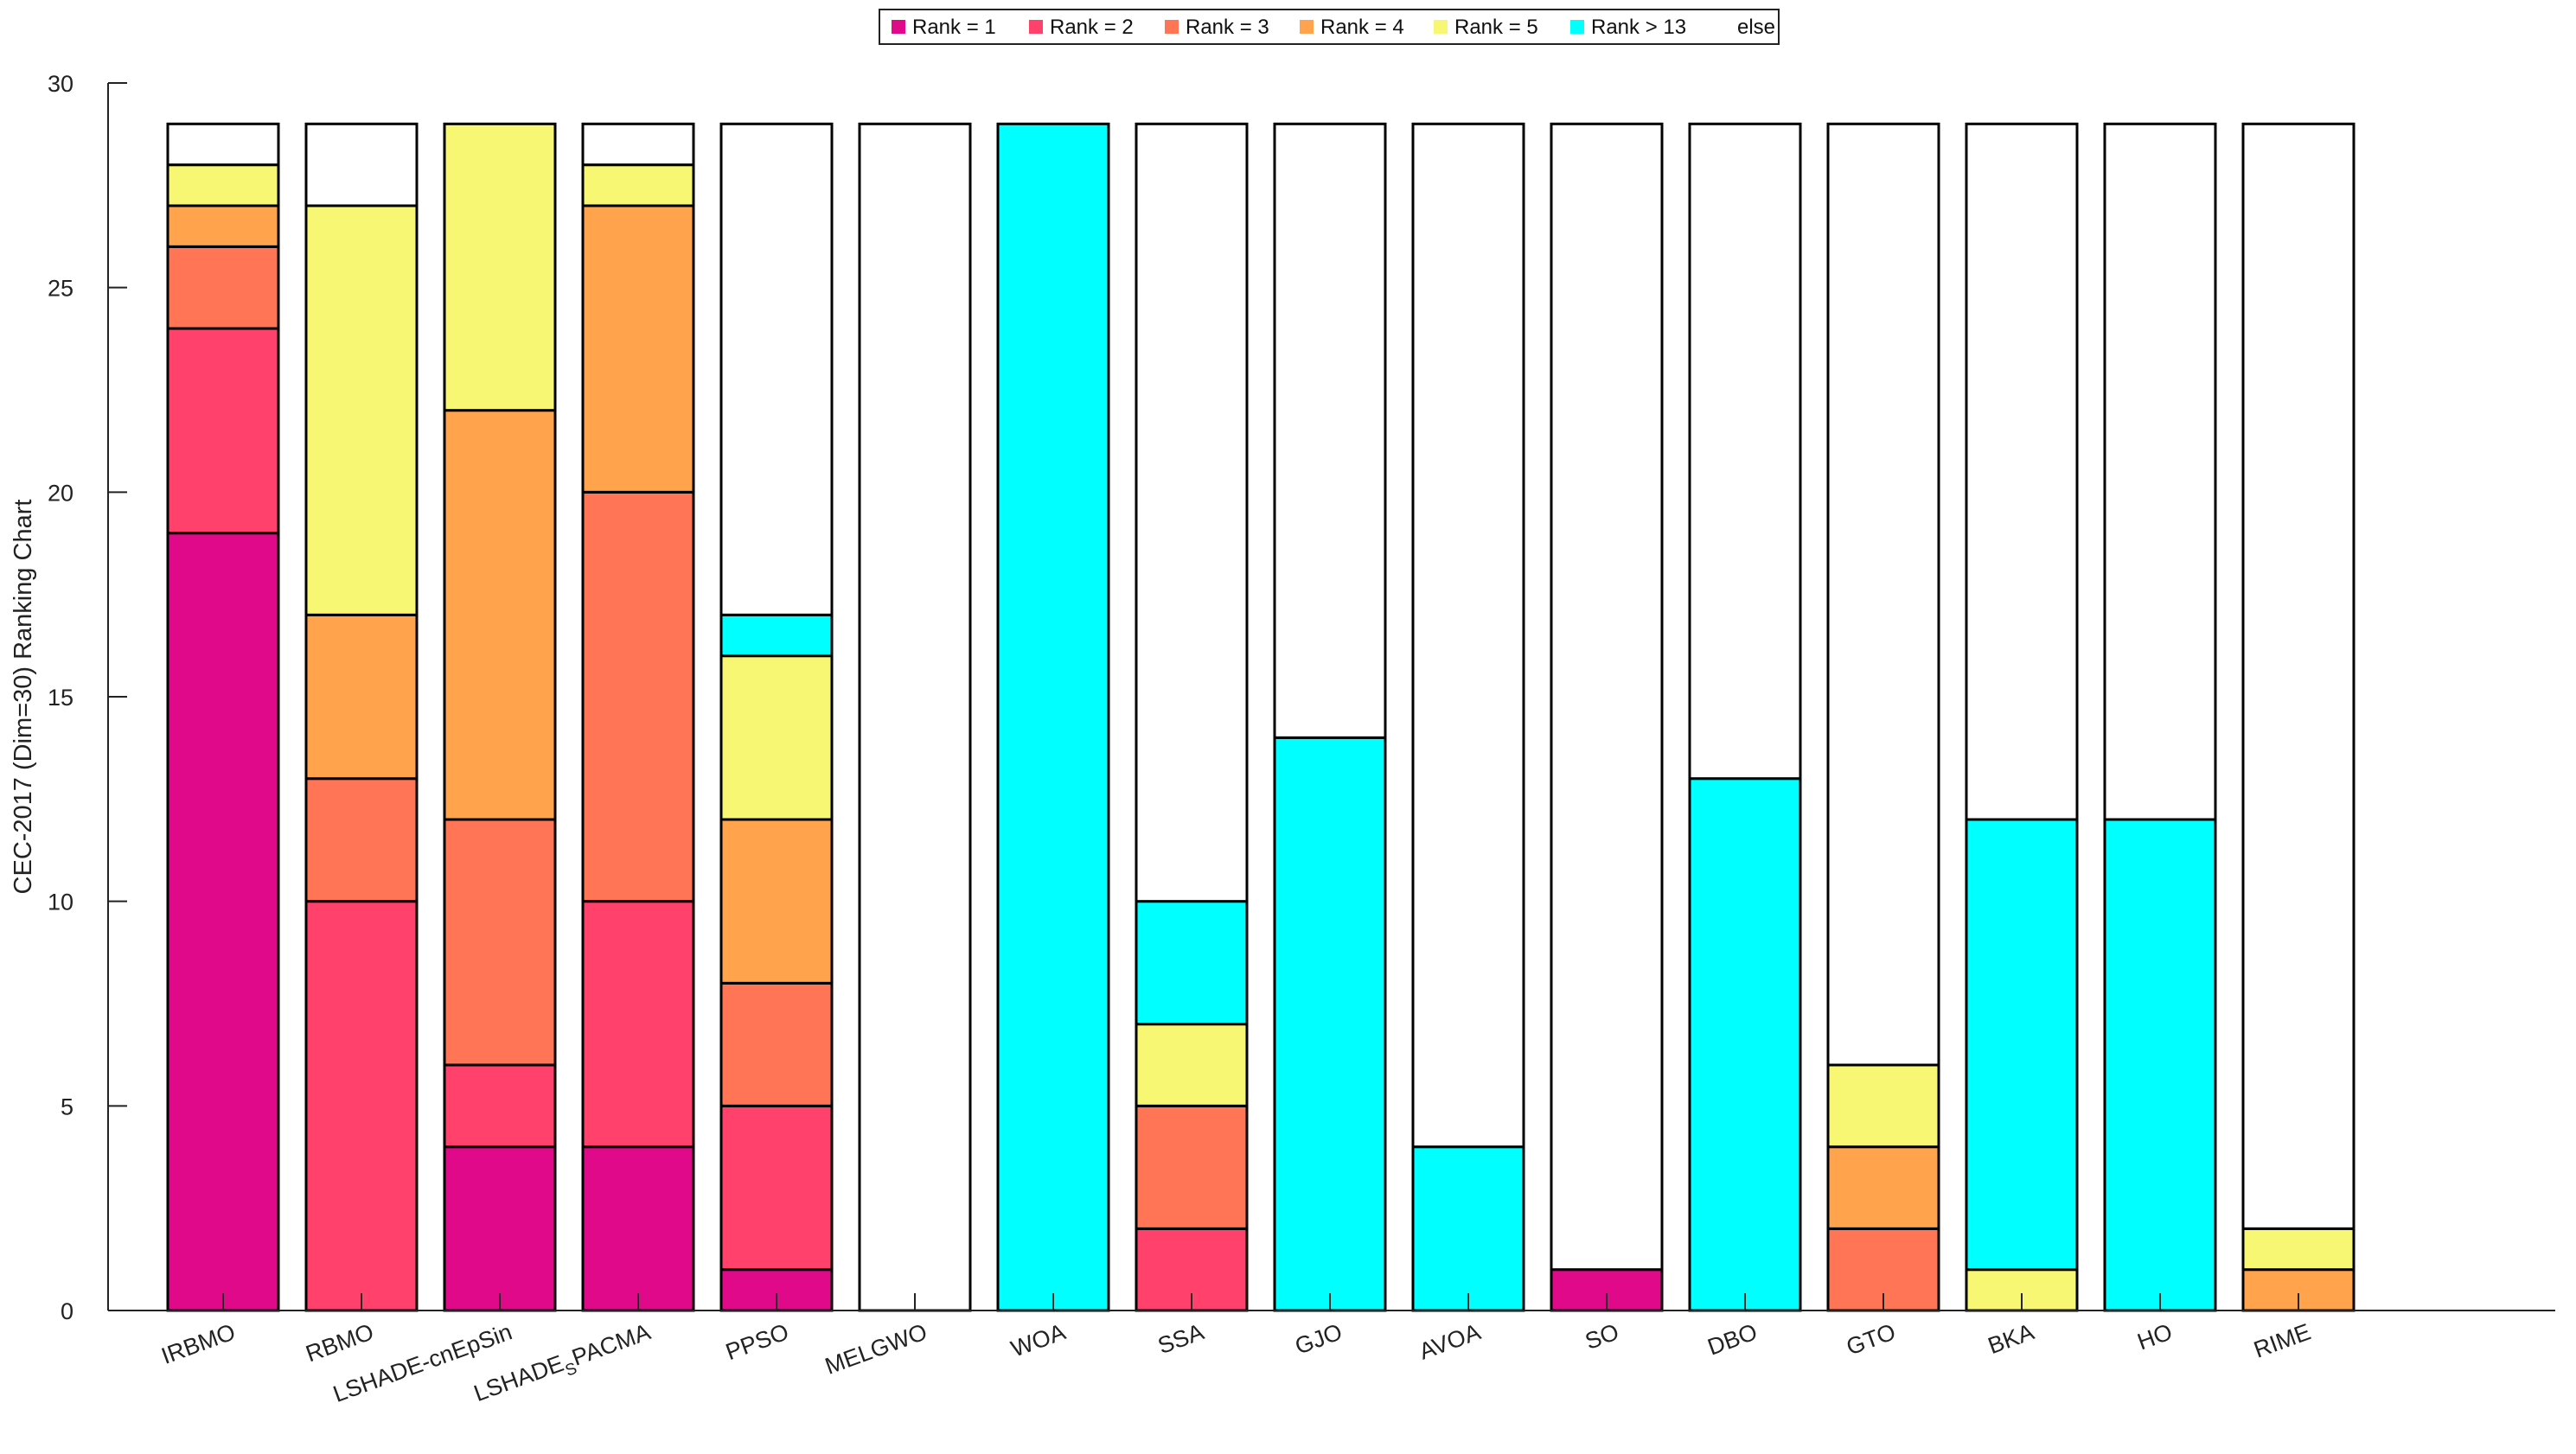 This screenshot has width=2576, height=1454. I want to click on legend-label-else: else, so click(1756, 28).